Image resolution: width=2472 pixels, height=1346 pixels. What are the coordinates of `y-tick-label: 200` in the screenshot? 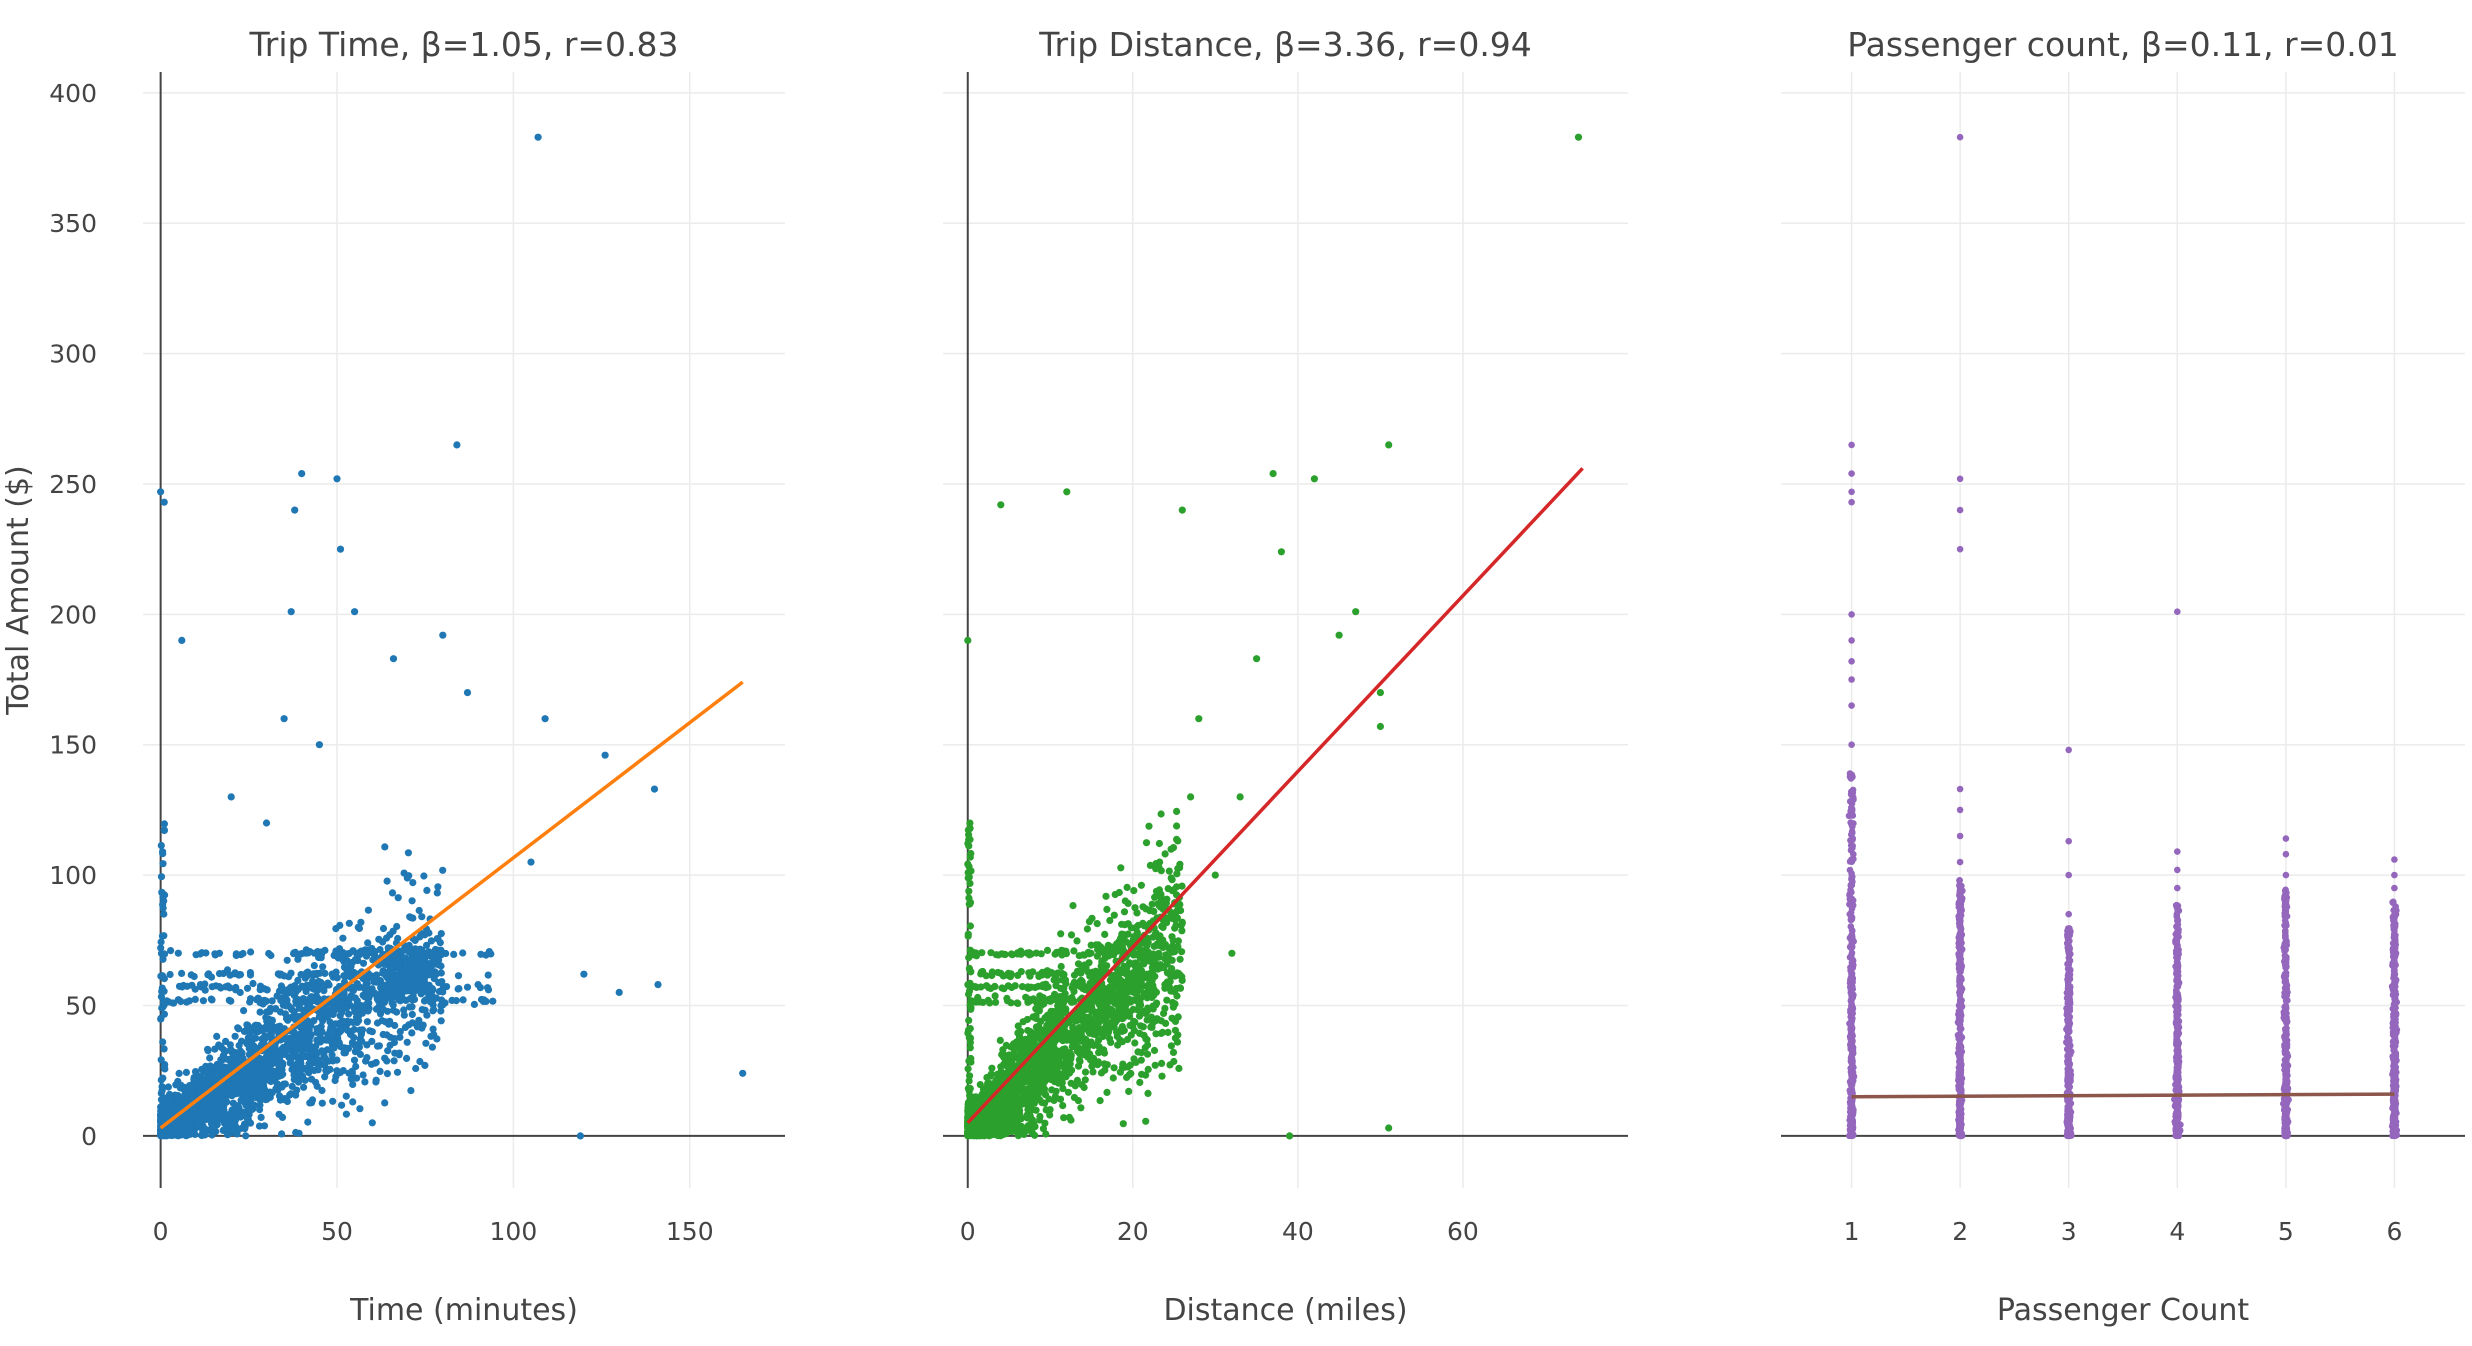 It's located at (73, 614).